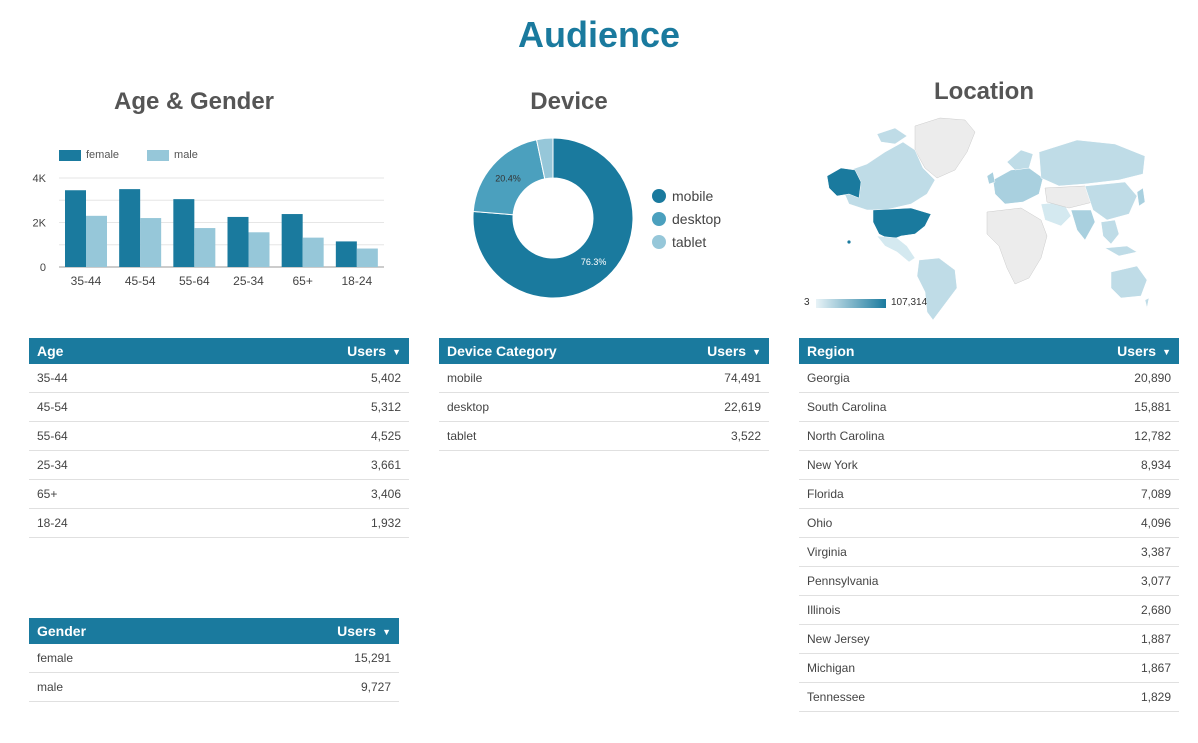 The image size is (1198, 743). I want to click on table-row: male 9,727, so click(214, 687).